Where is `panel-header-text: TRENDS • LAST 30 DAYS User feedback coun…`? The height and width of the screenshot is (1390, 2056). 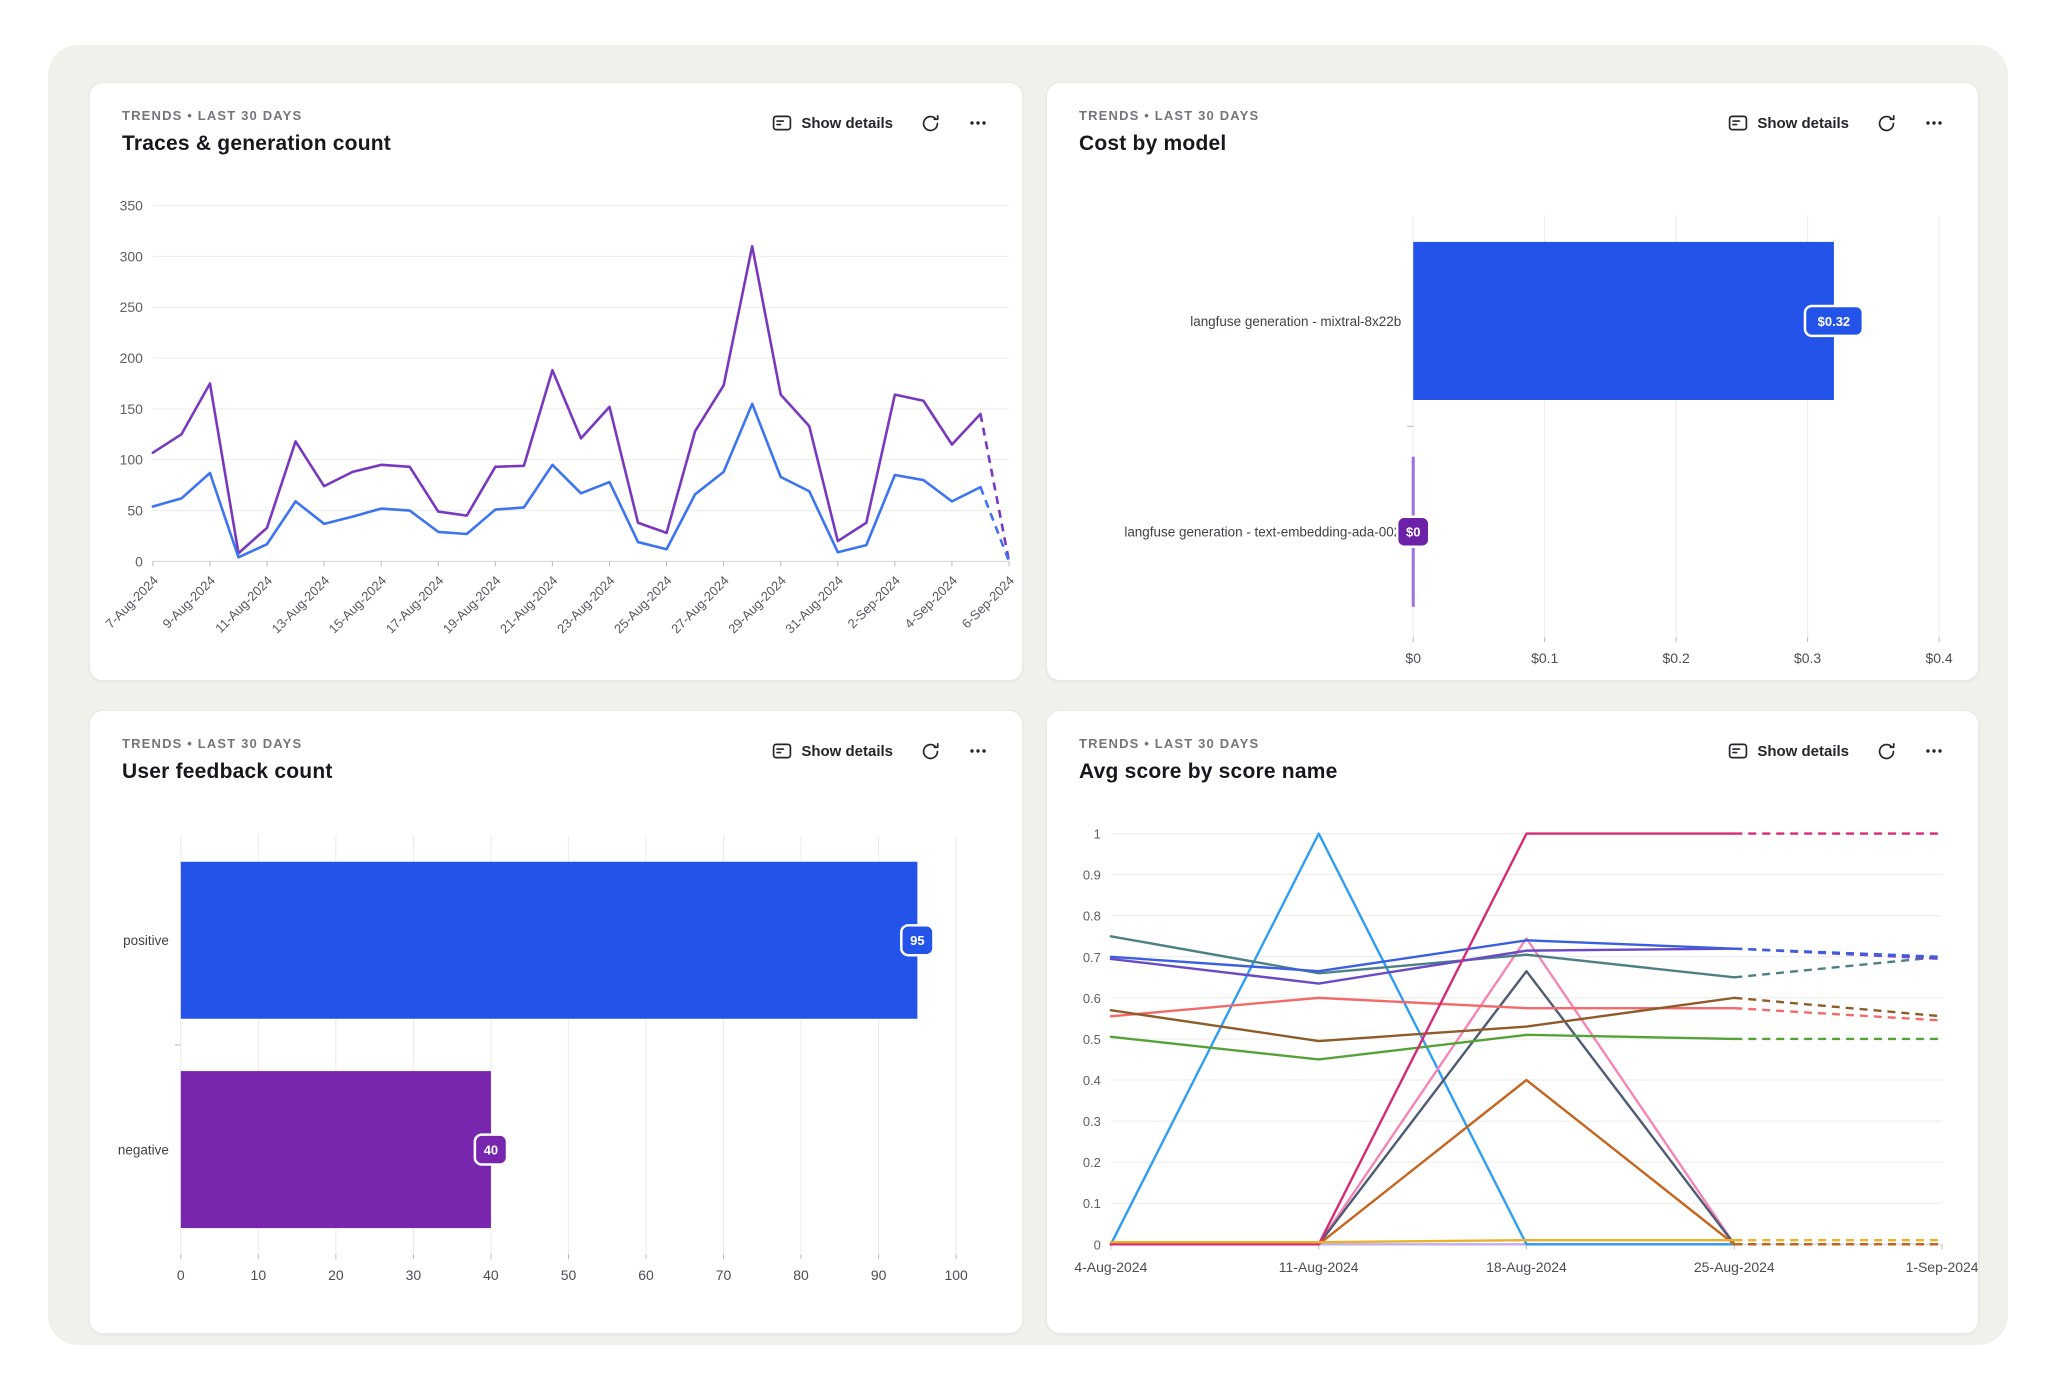 panel-header-text: TRENDS • LAST 30 DAYS User feedback coun… is located at coordinates (227, 760).